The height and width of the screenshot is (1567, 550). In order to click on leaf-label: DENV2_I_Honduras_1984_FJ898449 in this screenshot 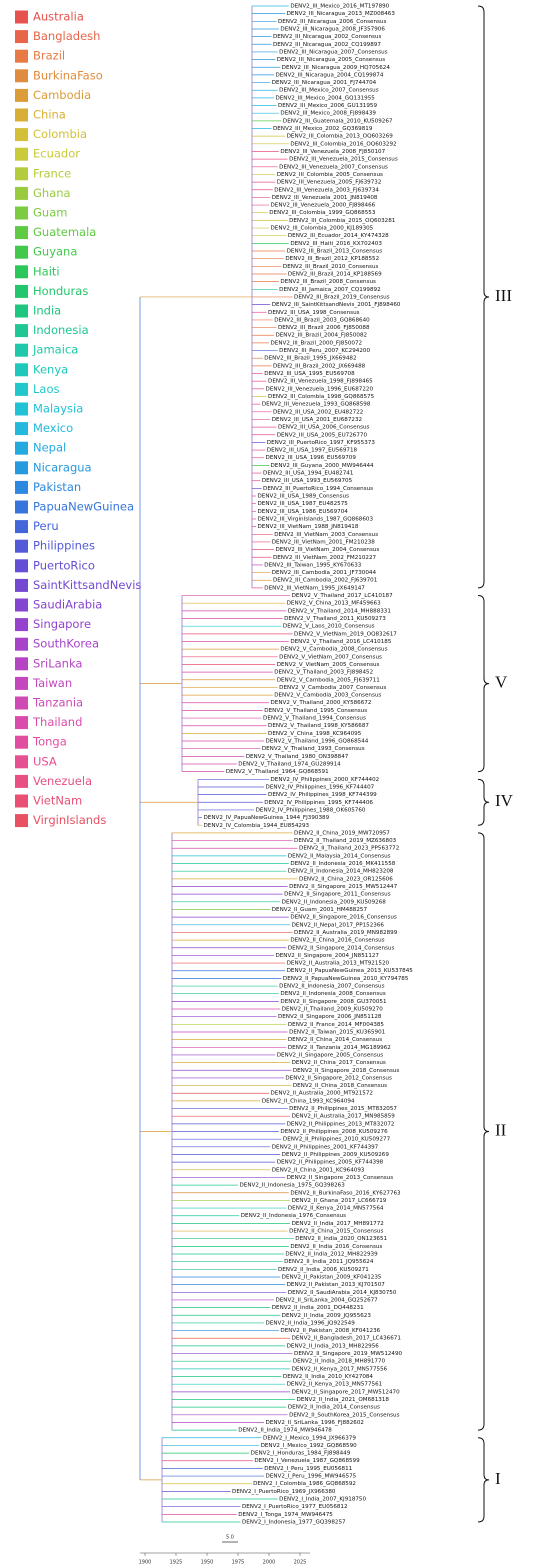, I will do `click(301, 1454)`.